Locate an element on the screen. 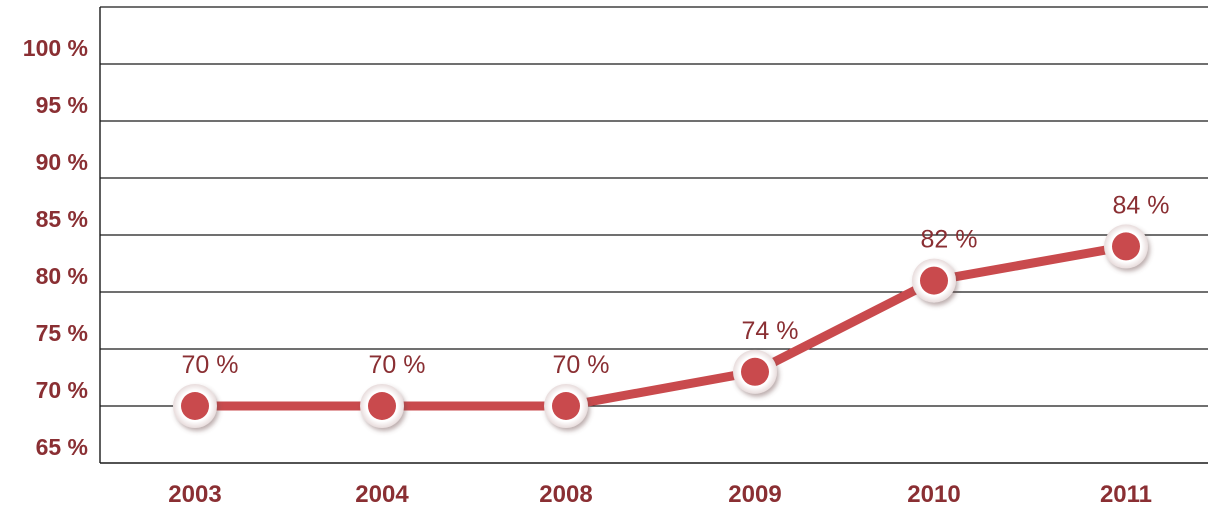  y-tick-label: 90 % is located at coordinates (62, 162).